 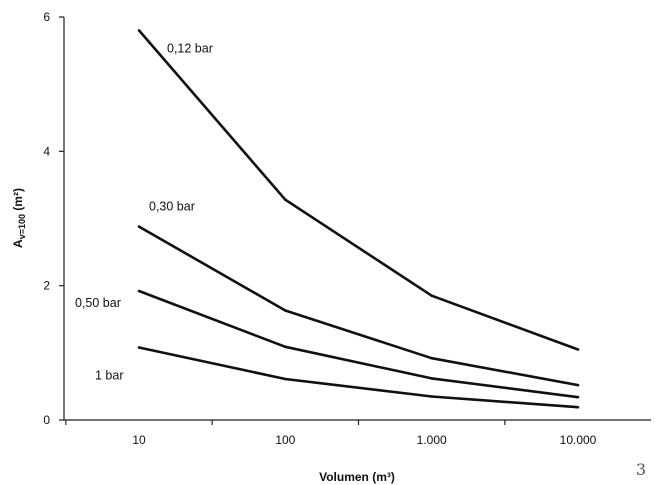 What do you see at coordinates (285, 440) in the screenshot?
I see `x-tick-label: 100` at bounding box center [285, 440].